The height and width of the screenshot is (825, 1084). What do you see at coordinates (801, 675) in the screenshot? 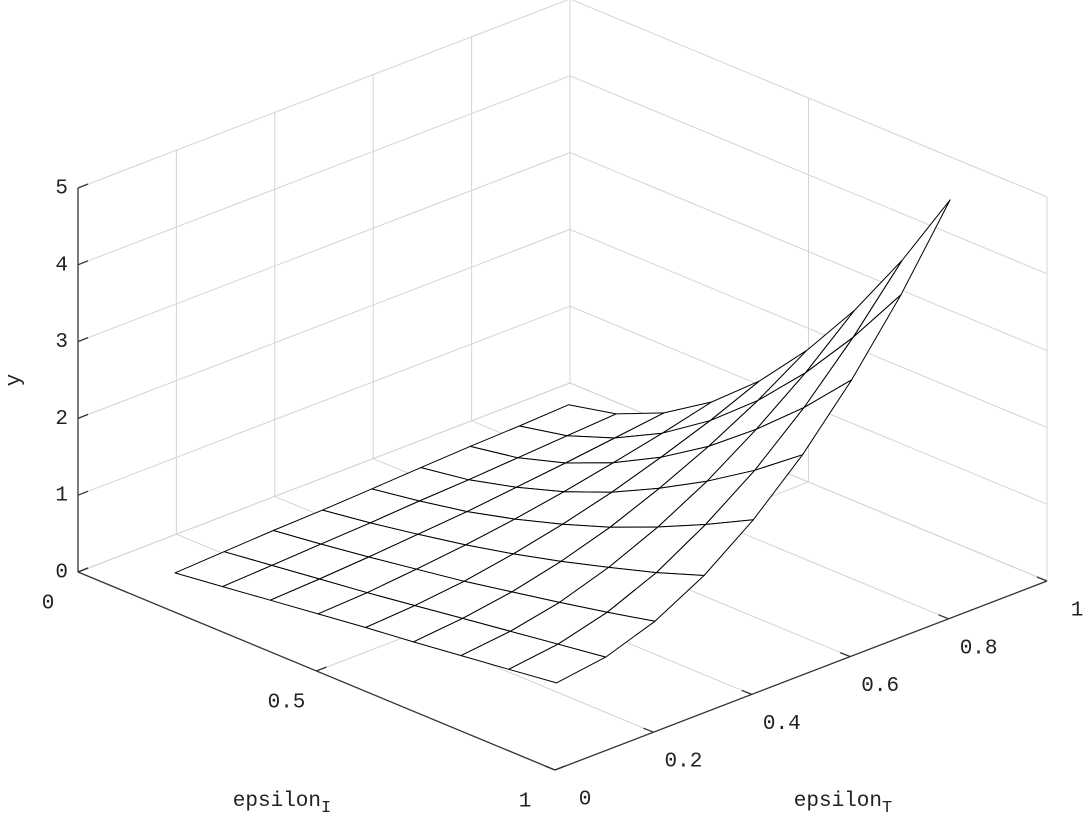
I see `y-axis` at bounding box center [801, 675].